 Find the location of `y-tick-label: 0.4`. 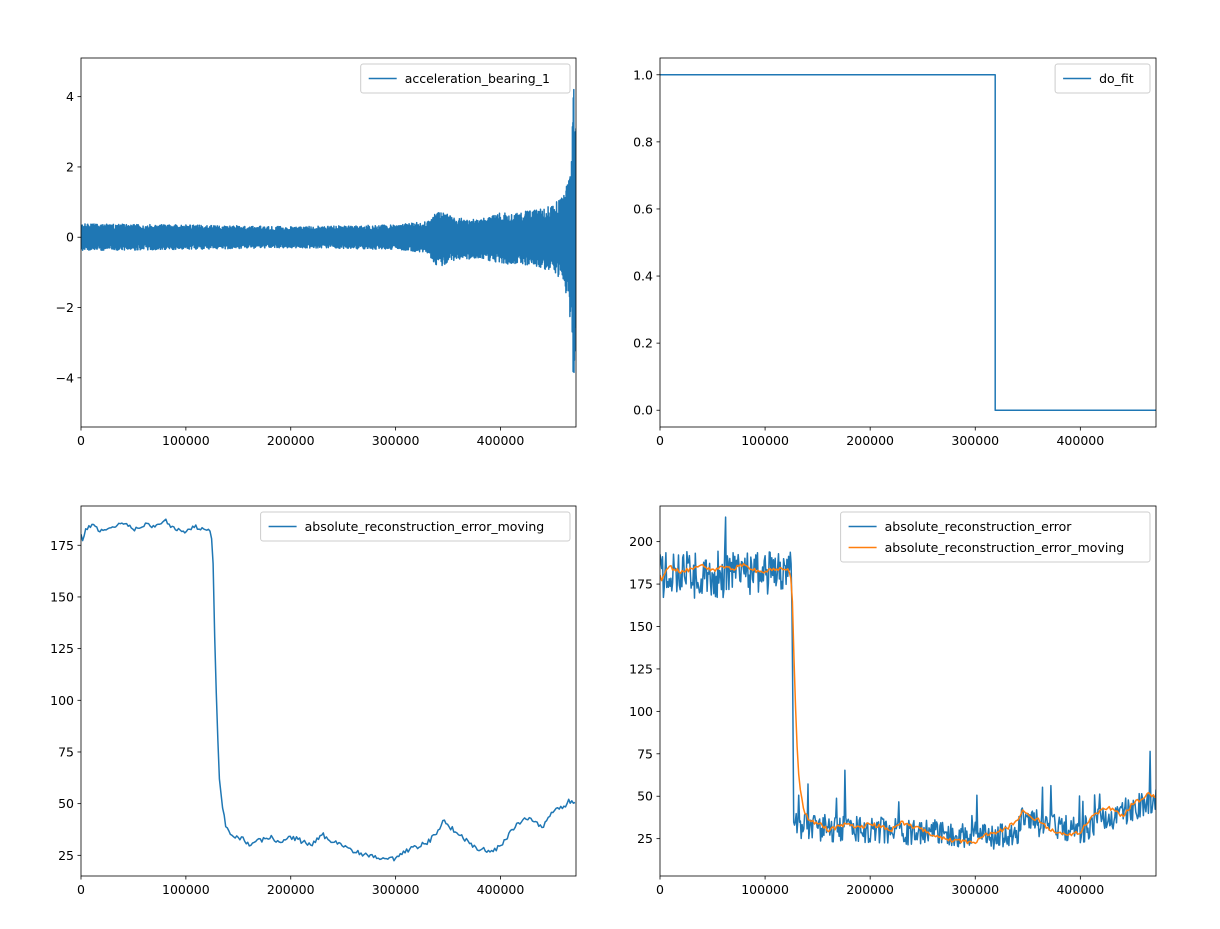

y-tick-label: 0.4 is located at coordinates (643, 276).